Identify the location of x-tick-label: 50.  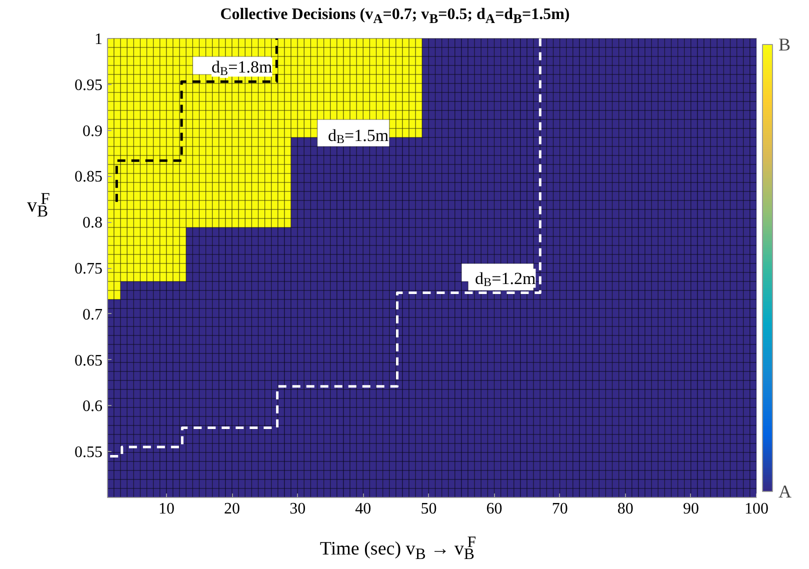
(428, 509).